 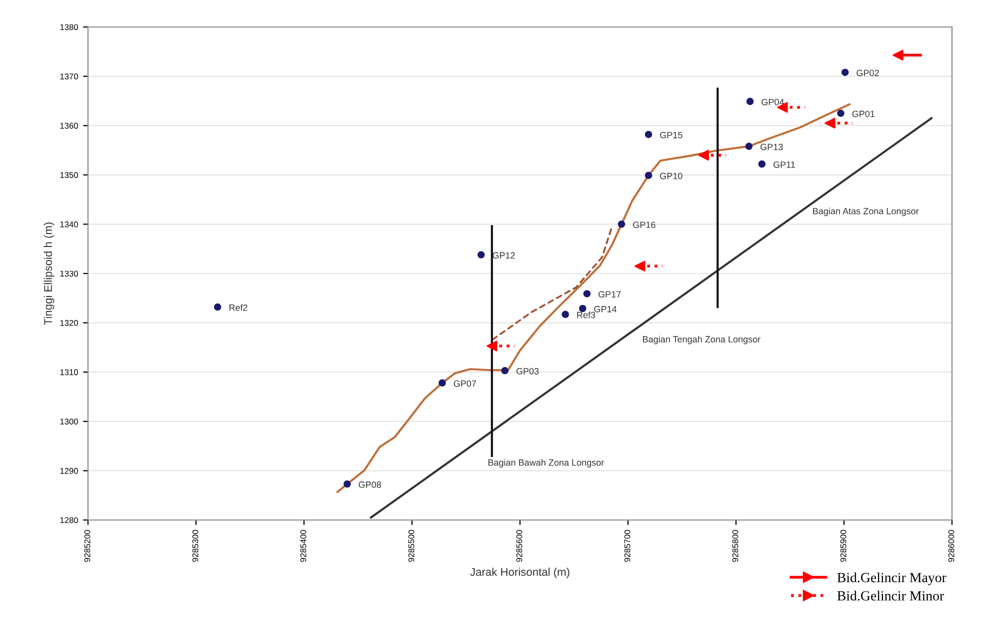 I want to click on annotation: Bagian Bawah Zona Longsor, so click(x=546, y=463).